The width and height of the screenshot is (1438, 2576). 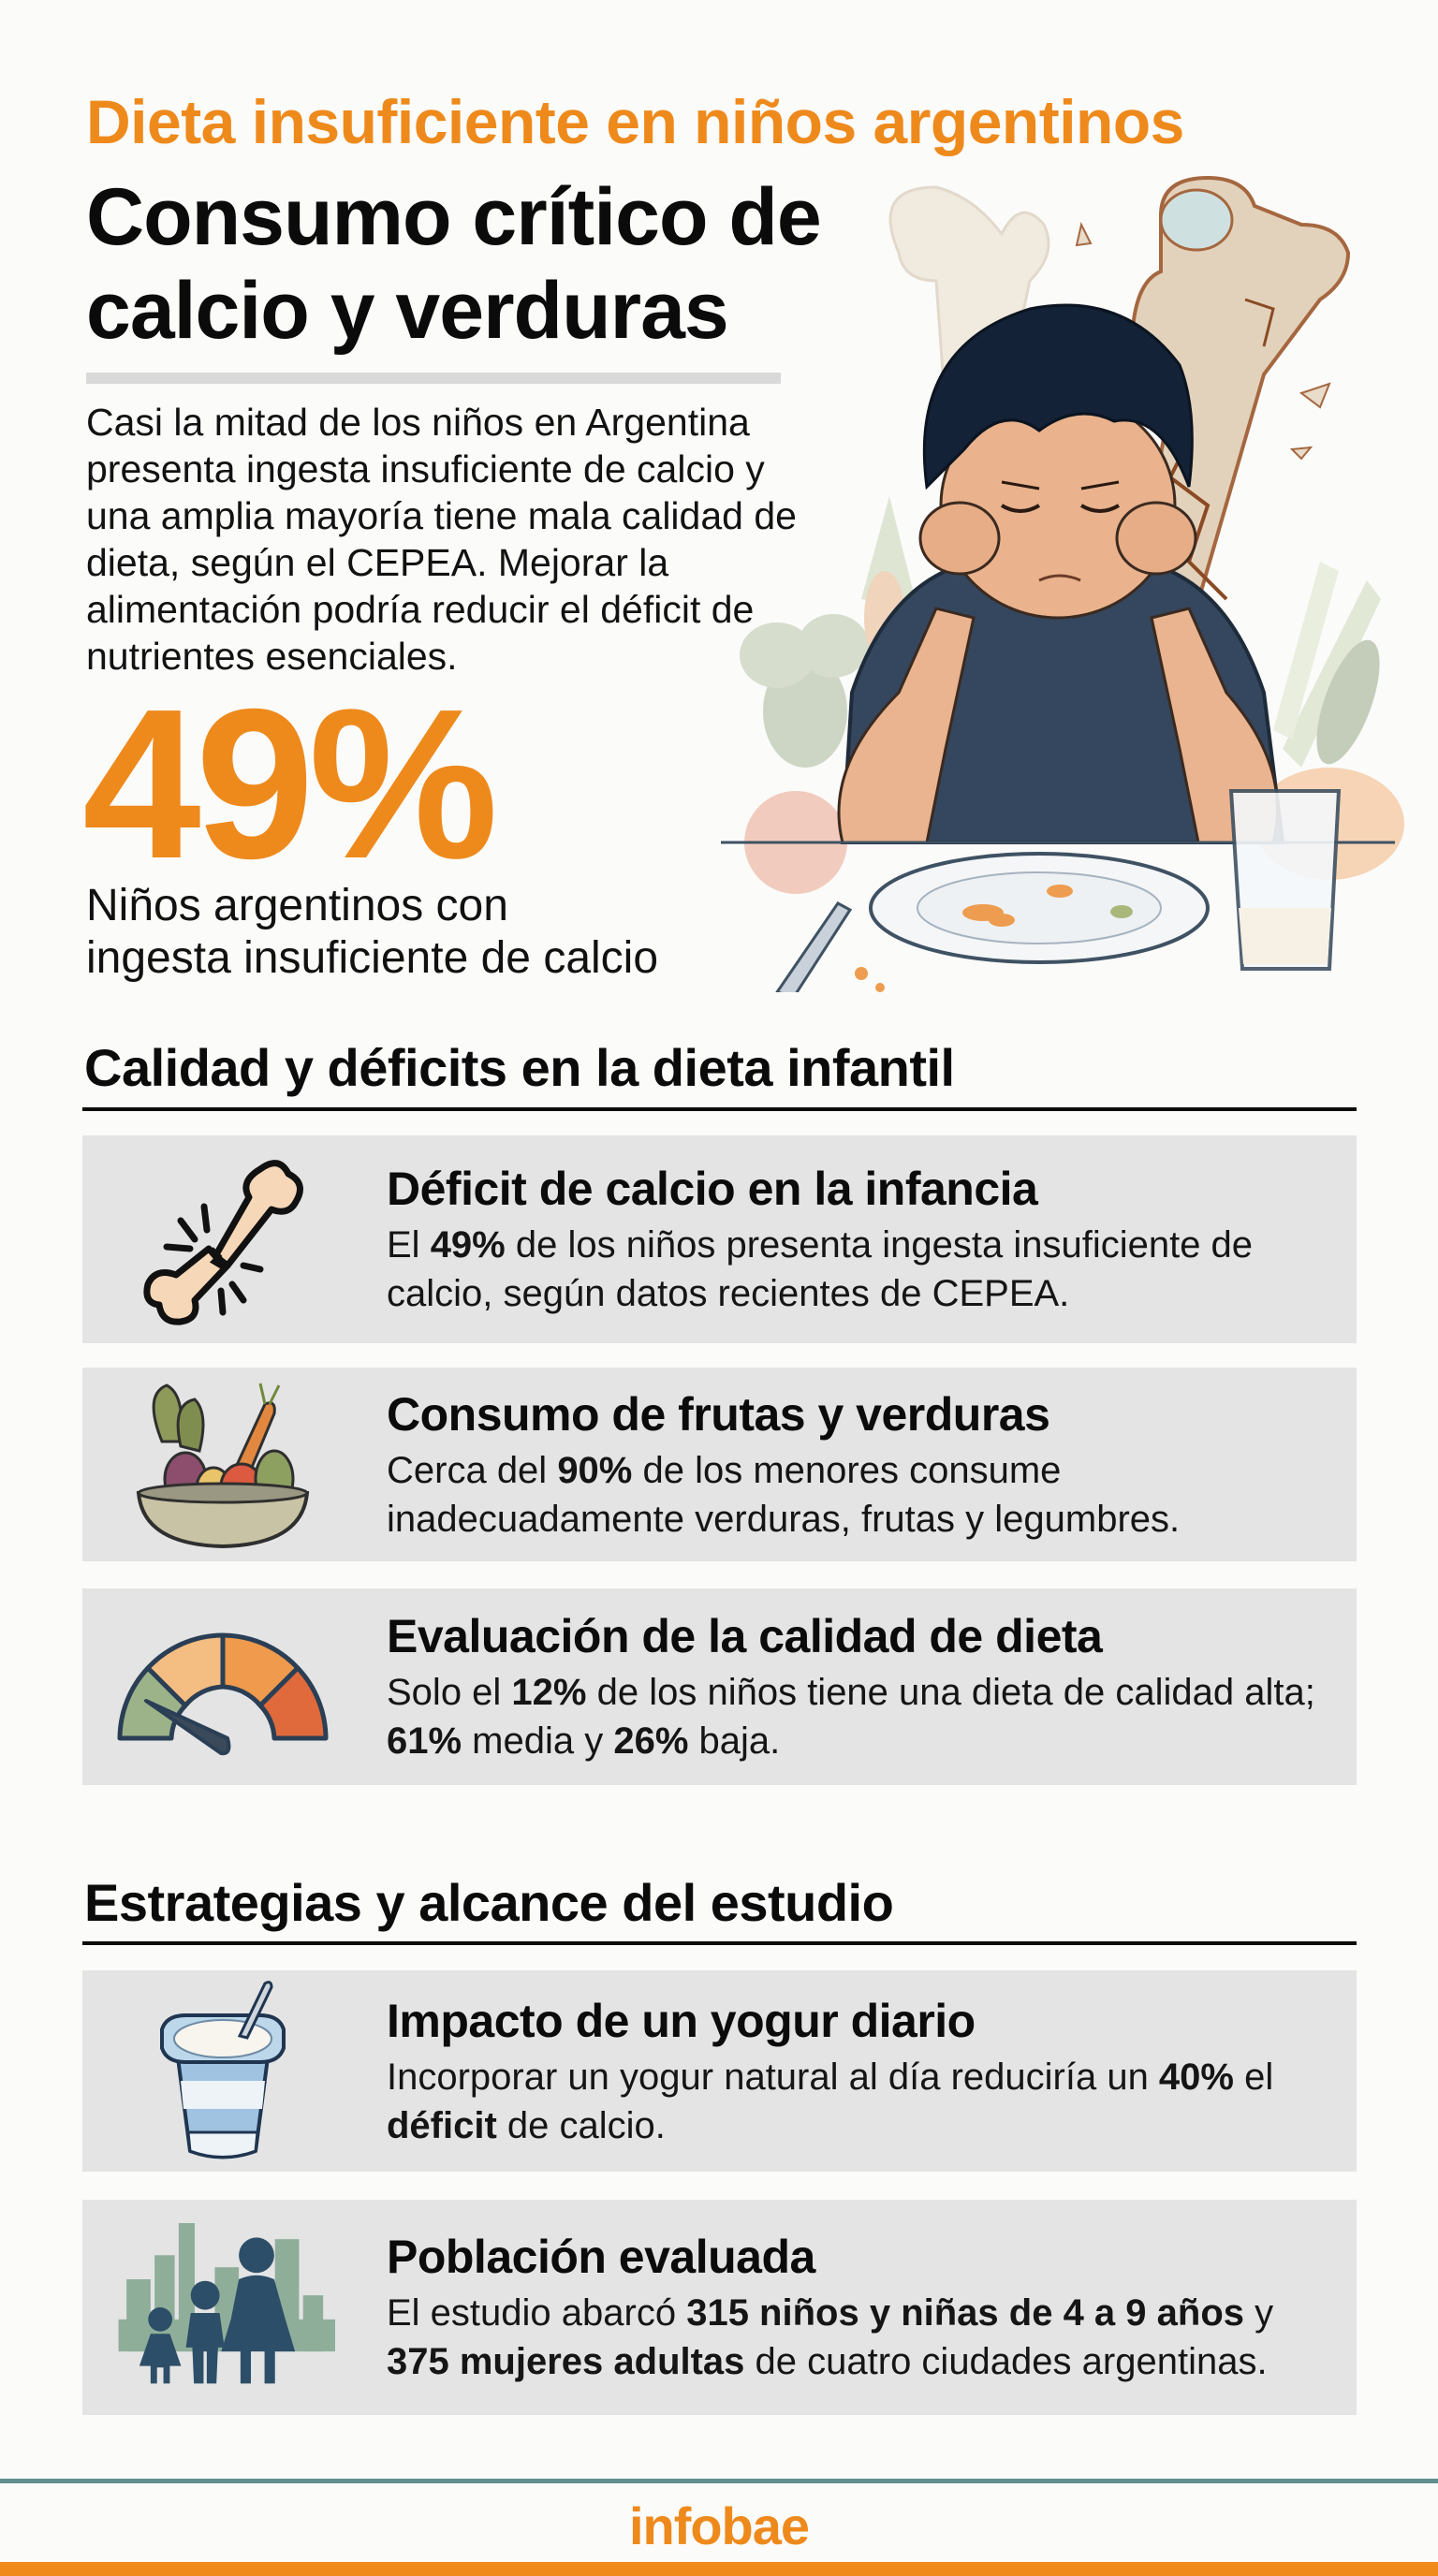 What do you see at coordinates (1253, 2077) in the screenshot?
I see `body-text: el` at bounding box center [1253, 2077].